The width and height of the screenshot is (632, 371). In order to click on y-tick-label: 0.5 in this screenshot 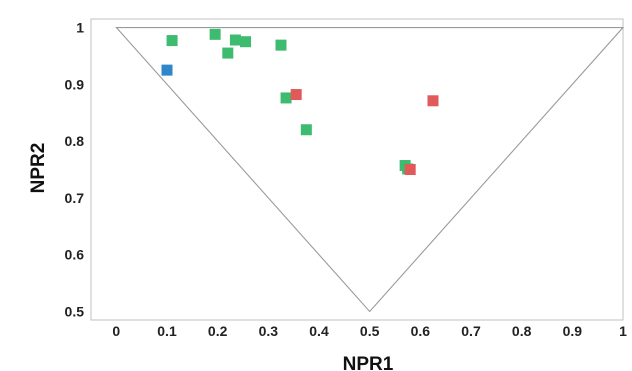, I will do `click(75, 311)`.